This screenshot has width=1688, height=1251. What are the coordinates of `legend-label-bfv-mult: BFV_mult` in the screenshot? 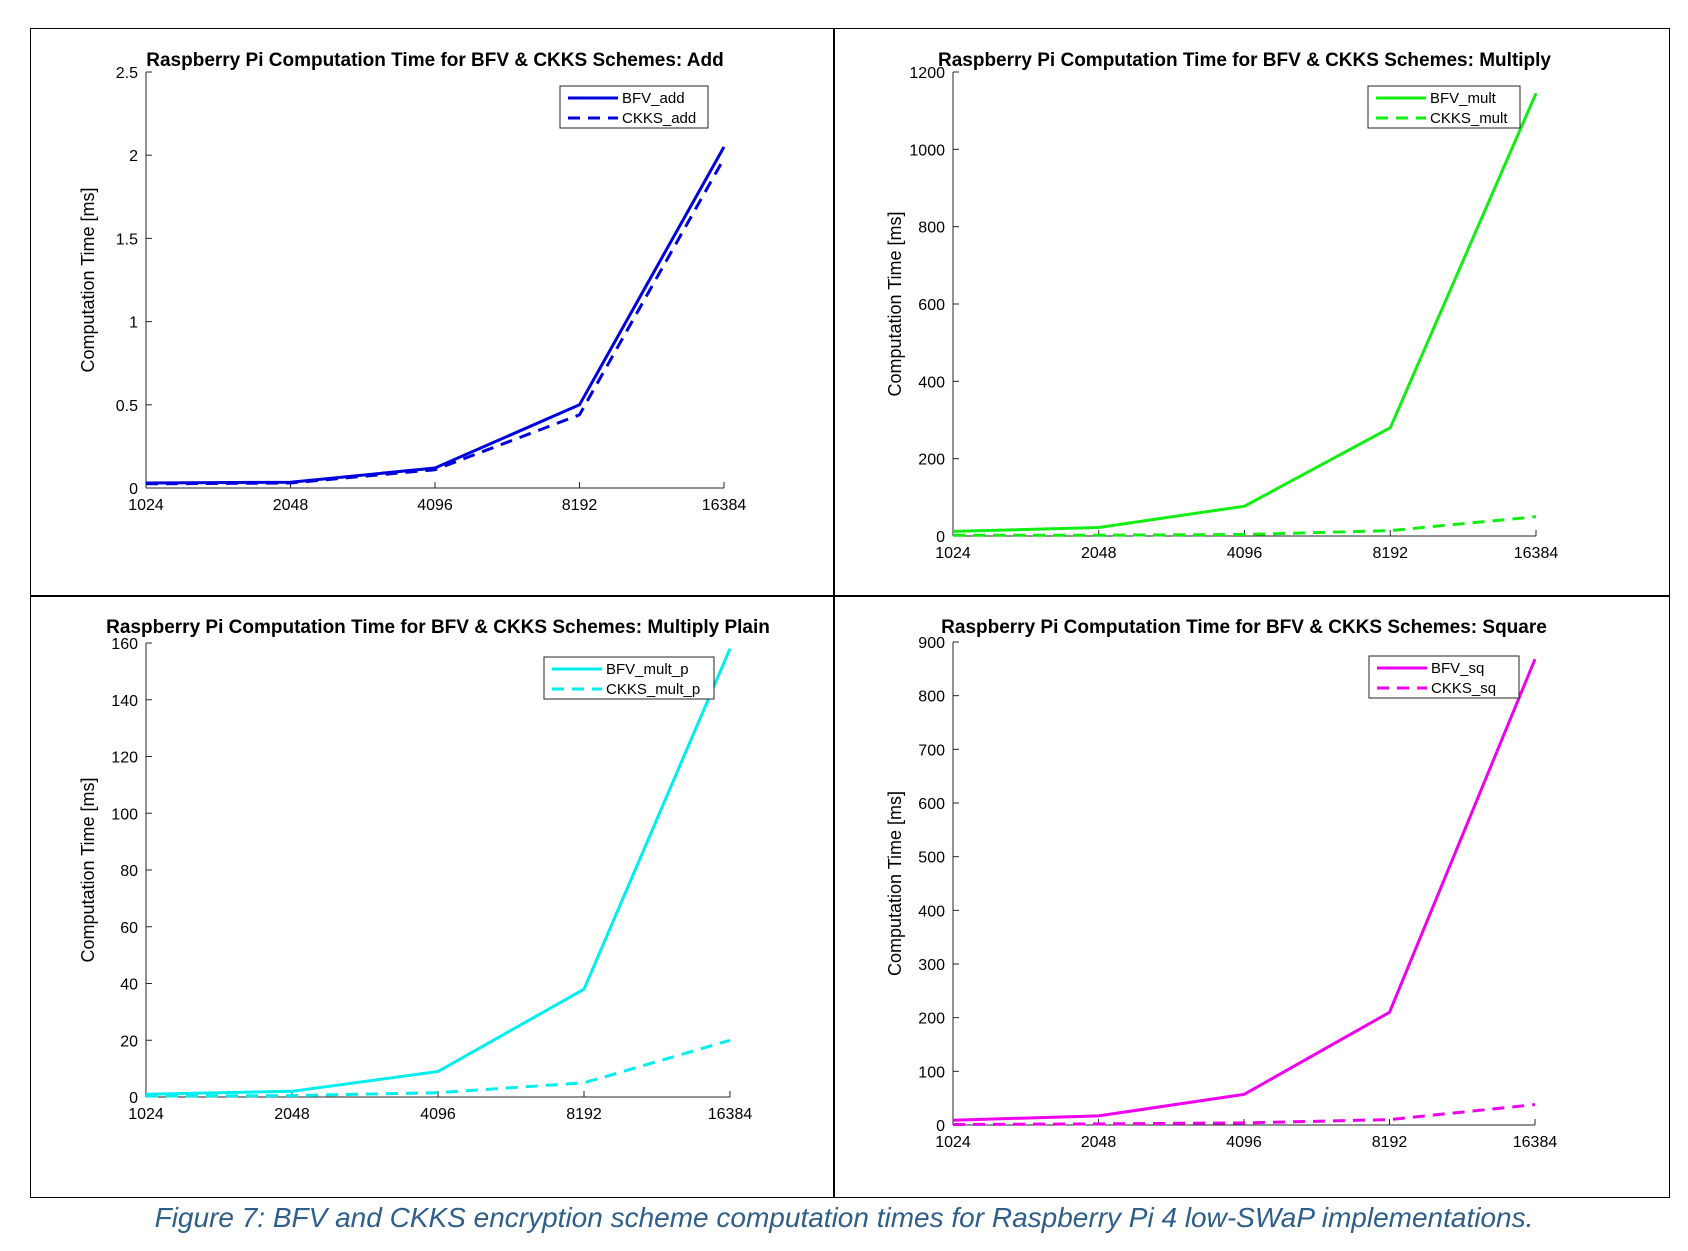 It's located at (1463, 98).